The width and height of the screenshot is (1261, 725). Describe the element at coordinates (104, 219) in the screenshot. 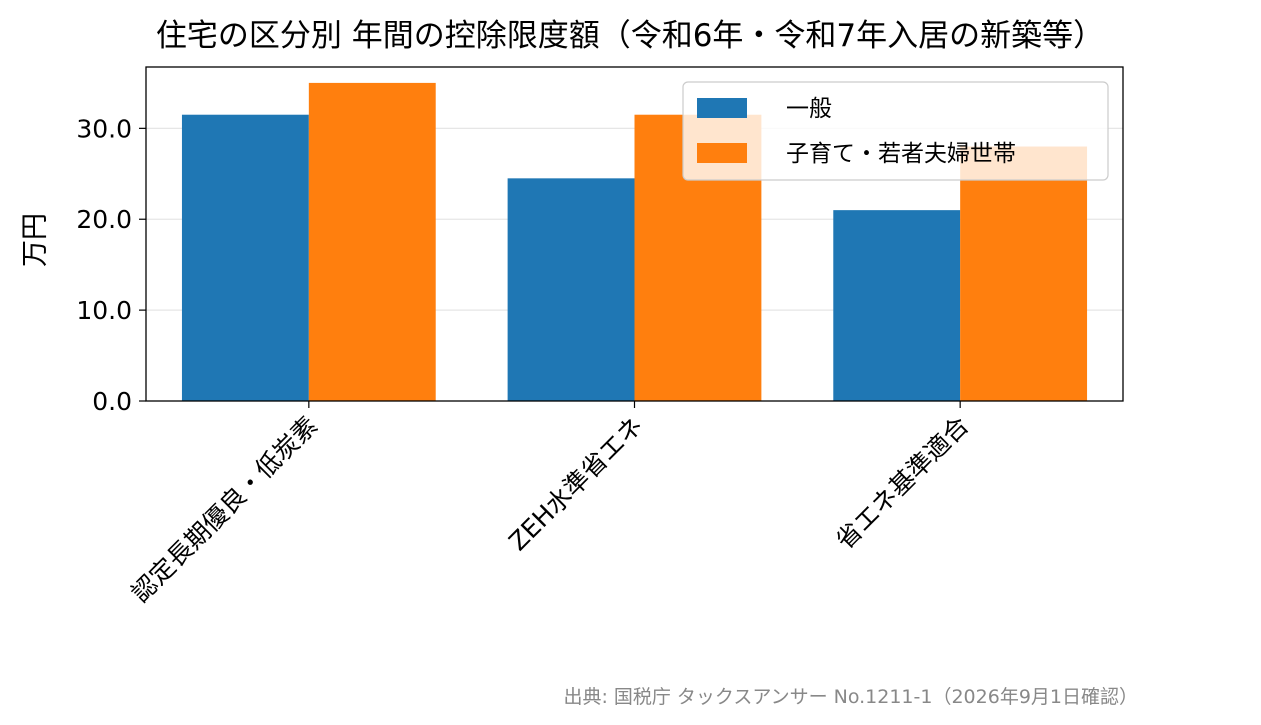

I see `y-tick-label: 20.0` at that location.